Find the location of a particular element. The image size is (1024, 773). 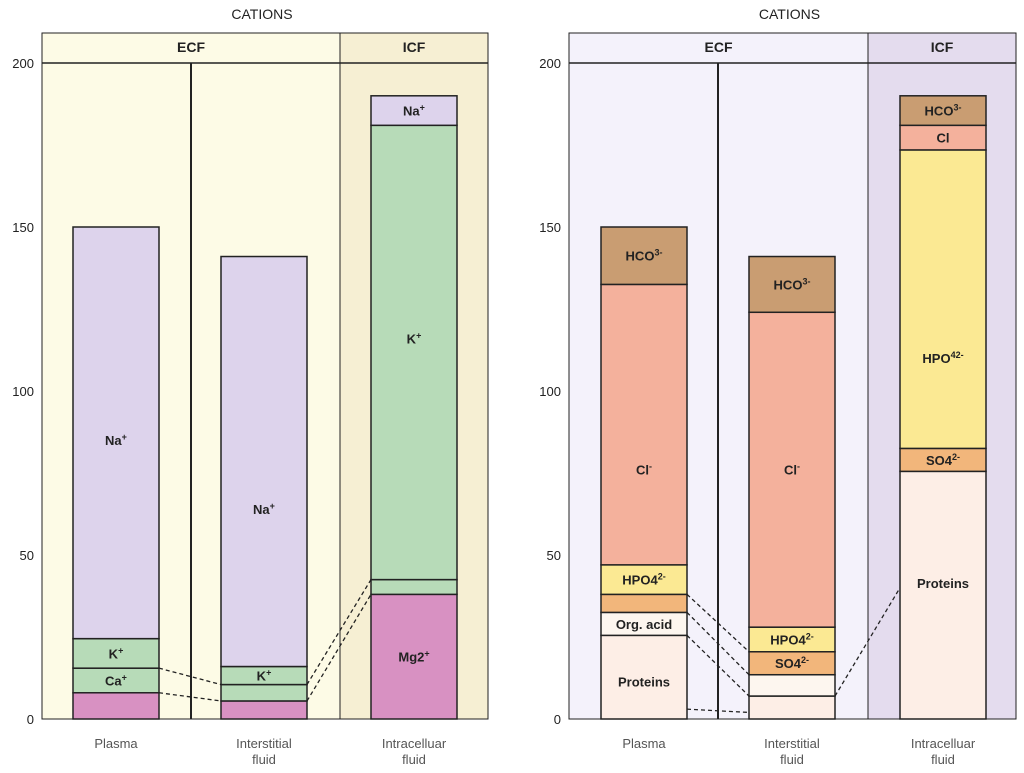

bar-segment-plasma-hco is located at coordinates (644, 256).